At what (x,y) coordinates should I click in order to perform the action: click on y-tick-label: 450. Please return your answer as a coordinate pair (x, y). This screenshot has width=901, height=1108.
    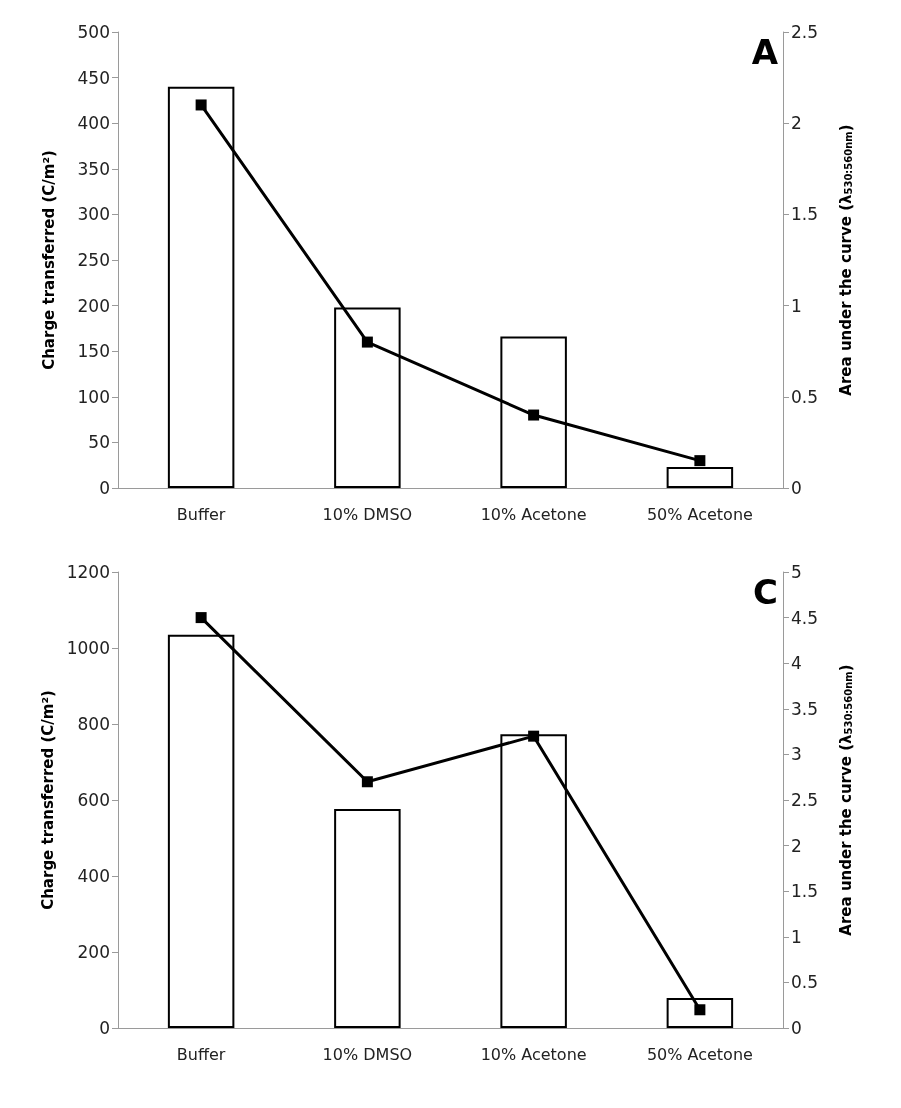
    Looking at the image, I should click on (93, 77).